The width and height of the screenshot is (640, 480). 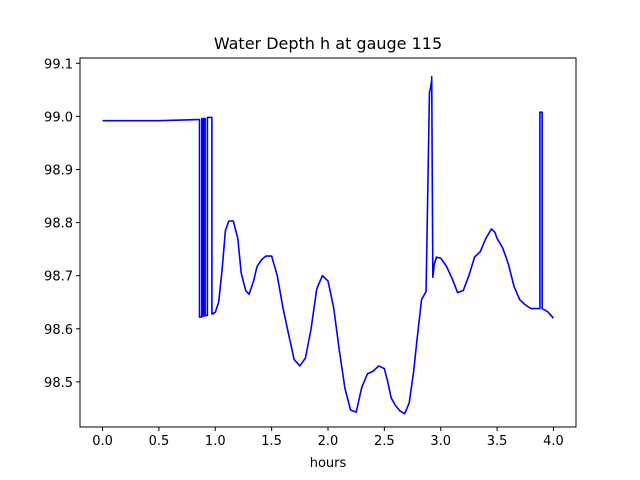 I want to click on y-tick-label: 98.5, so click(x=58, y=383).